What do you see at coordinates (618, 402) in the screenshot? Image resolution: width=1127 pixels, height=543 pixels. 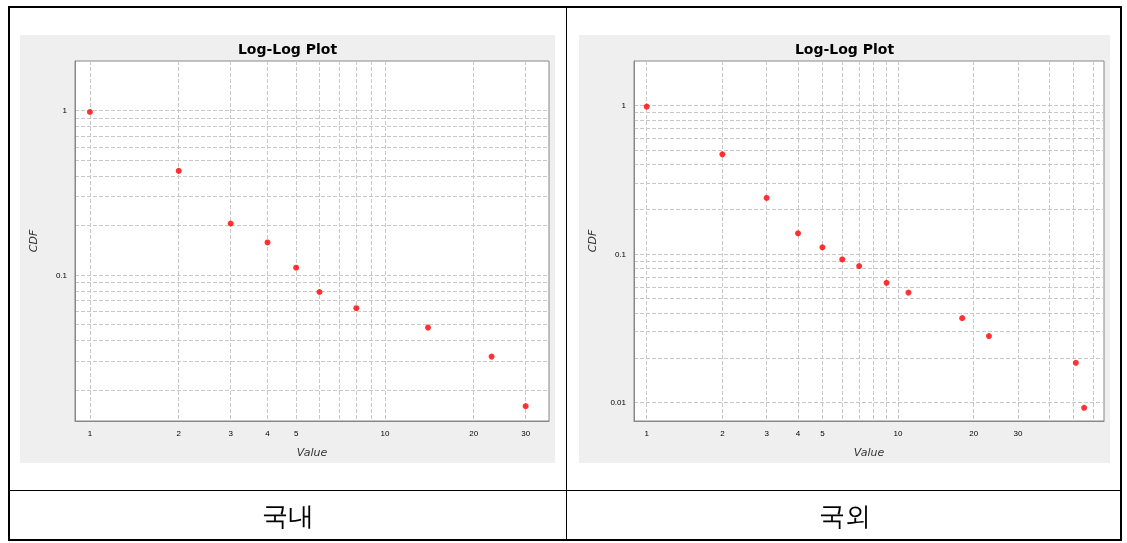 I see `y-tick-label: 0.01` at bounding box center [618, 402].